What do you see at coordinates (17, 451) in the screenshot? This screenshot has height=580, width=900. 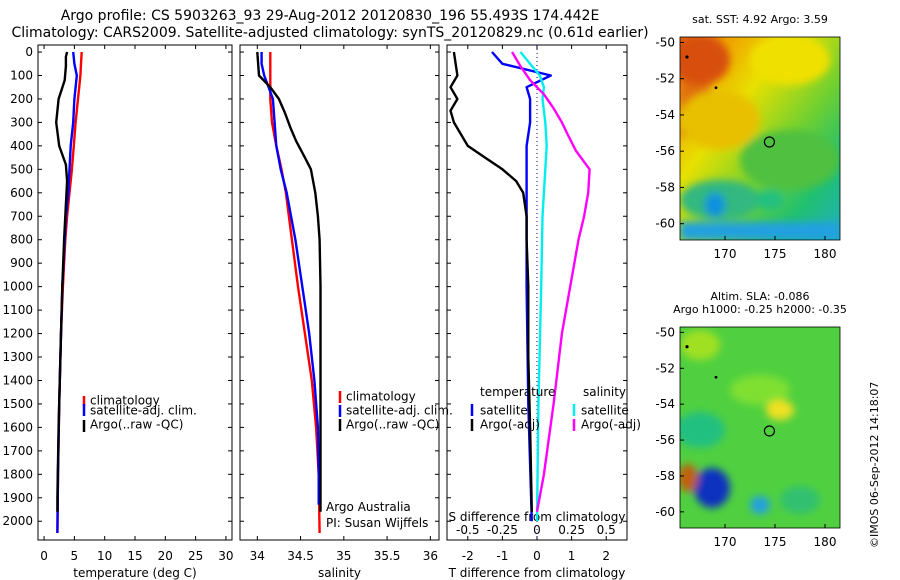 I see `y-tick-label: 1700` at bounding box center [17, 451].